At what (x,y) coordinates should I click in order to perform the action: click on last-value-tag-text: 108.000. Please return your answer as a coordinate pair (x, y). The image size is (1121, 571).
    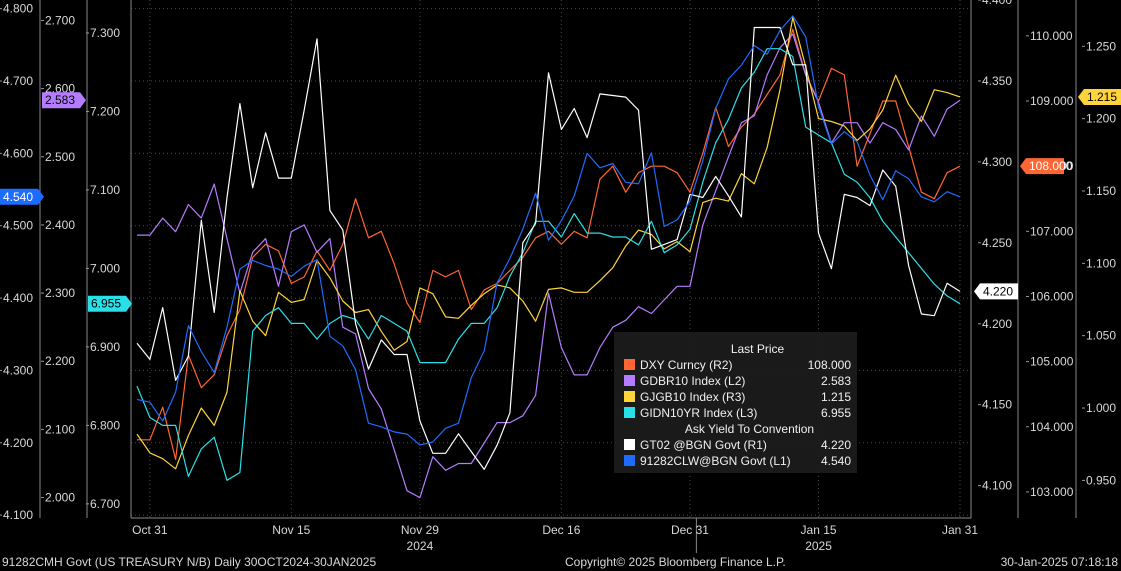
    Looking at the image, I should click on (1051, 166).